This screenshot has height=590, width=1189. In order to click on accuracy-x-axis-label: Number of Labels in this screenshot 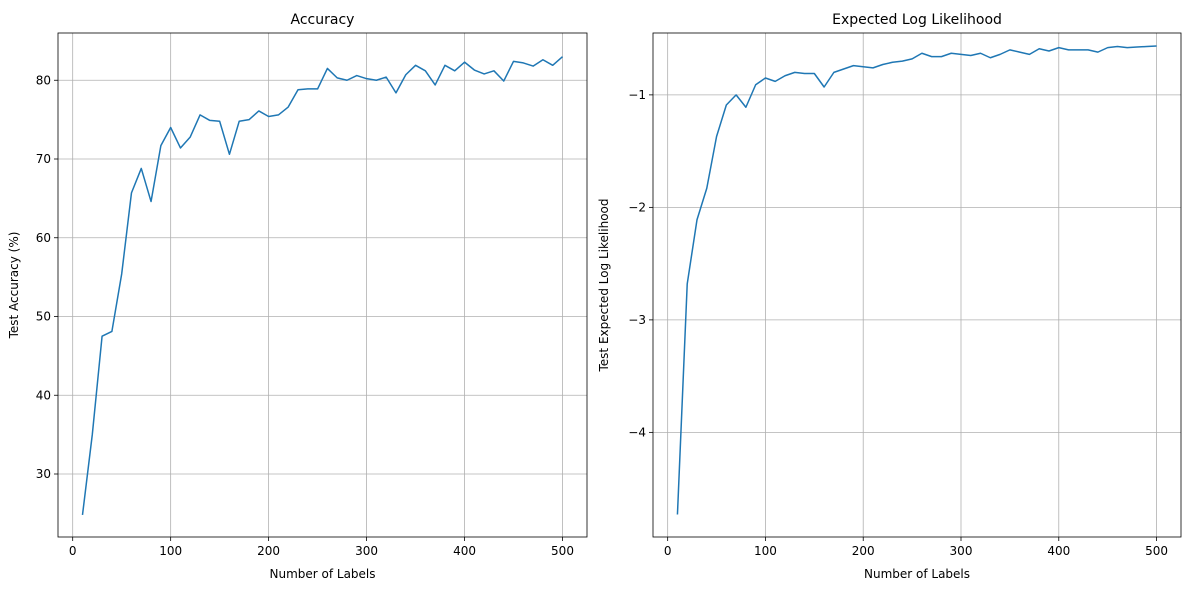, I will do `click(322, 574)`.